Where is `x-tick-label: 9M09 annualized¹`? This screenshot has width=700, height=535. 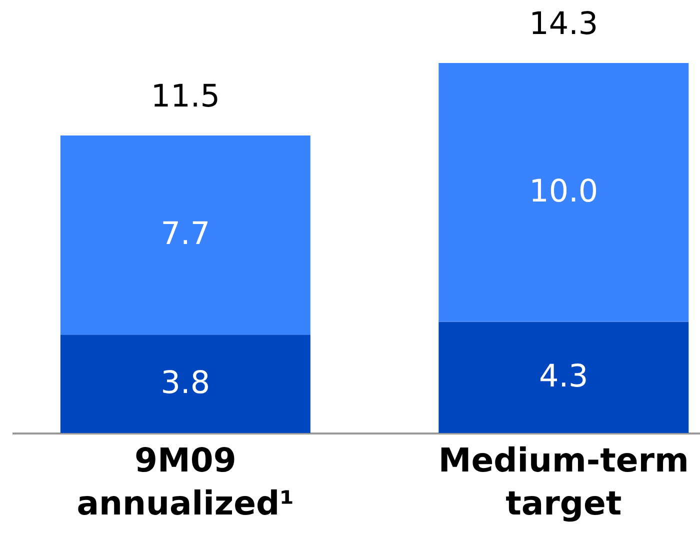 x-tick-label: 9M09 annualized¹ is located at coordinates (185, 481).